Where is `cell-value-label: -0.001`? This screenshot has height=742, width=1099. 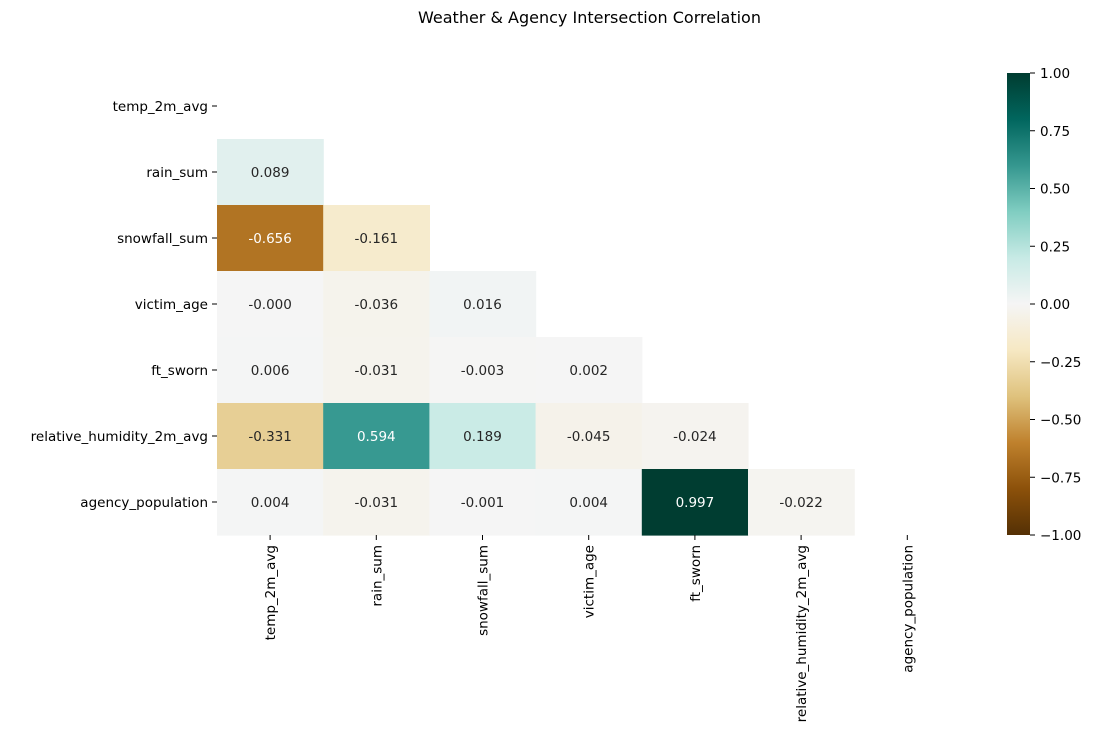
cell-value-label: -0.001 is located at coordinates (483, 503).